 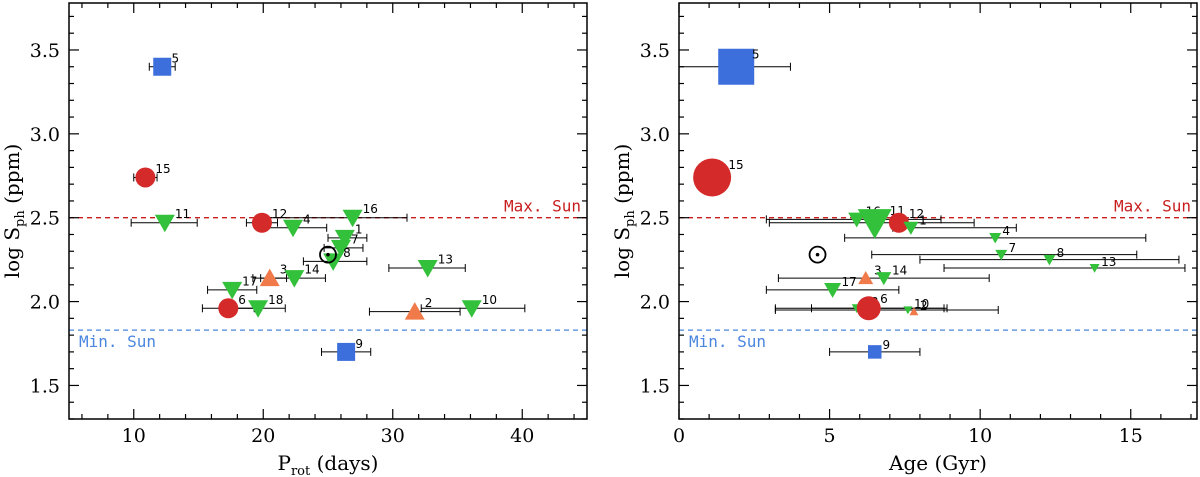 What do you see at coordinates (370, 209) in the screenshot?
I see `point-label: 16` at bounding box center [370, 209].